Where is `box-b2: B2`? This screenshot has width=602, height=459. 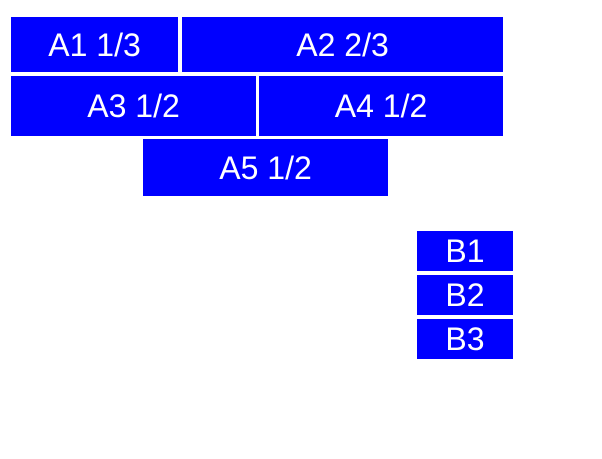 box-b2: B2 is located at coordinates (465, 295).